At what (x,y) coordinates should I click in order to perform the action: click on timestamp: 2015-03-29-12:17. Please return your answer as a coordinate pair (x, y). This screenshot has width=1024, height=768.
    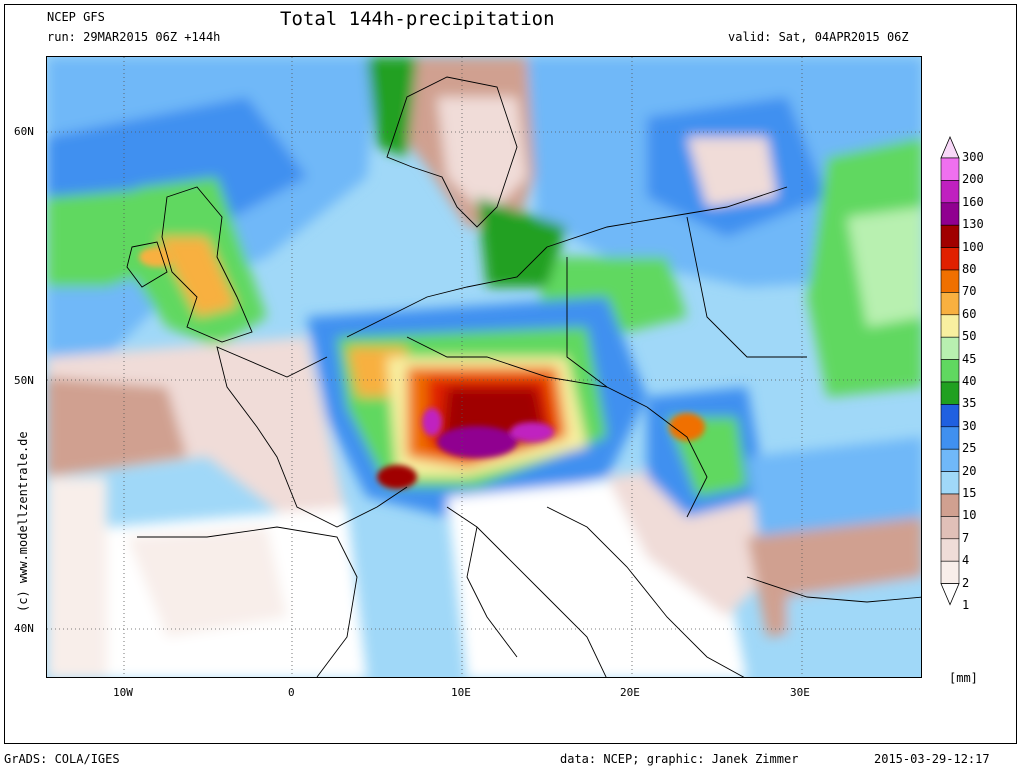
    Looking at the image, I should click on (932, 759).